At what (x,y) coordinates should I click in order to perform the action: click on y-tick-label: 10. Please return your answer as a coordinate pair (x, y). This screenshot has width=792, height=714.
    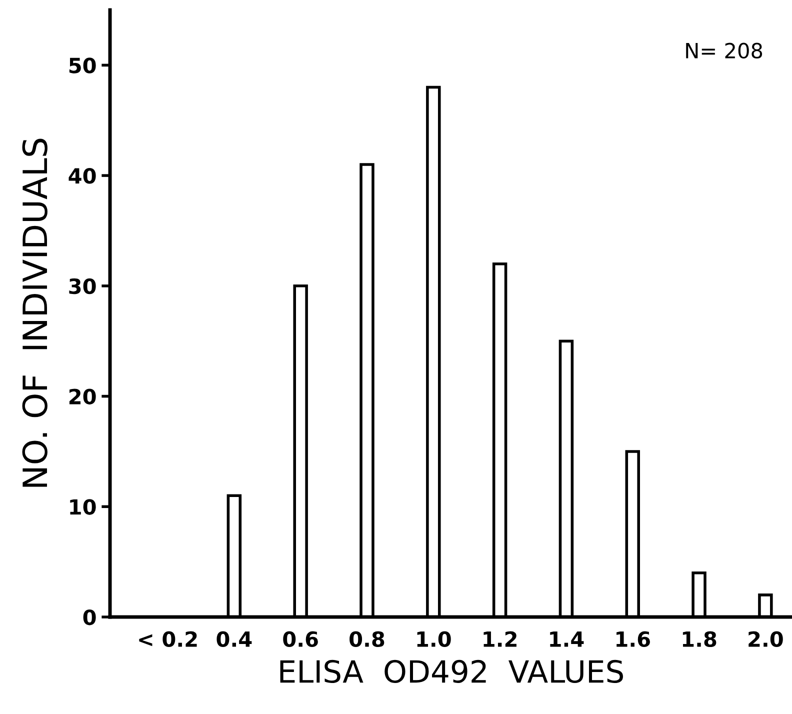
    Looking at the image, I should click on (83, 507).